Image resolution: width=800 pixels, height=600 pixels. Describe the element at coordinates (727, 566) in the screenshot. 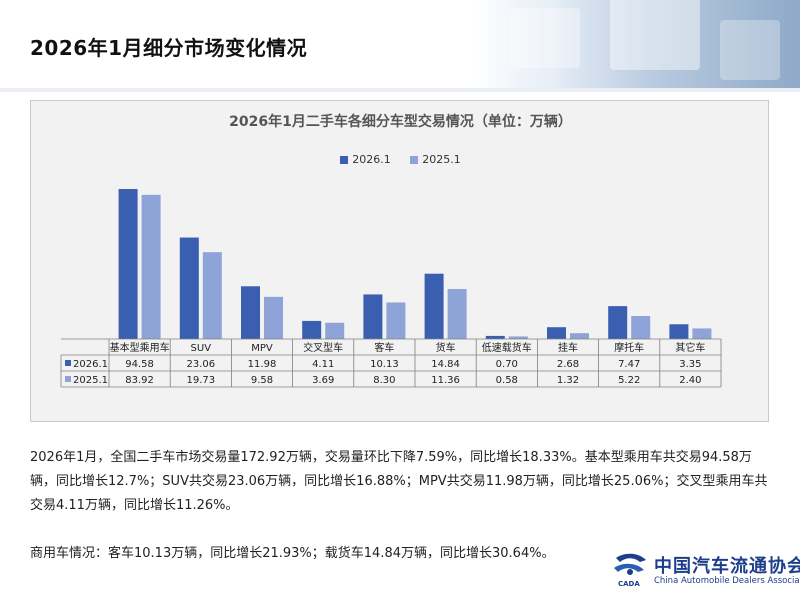

I see `logo-chinese-name: 中国汽车流通协会` at that location.